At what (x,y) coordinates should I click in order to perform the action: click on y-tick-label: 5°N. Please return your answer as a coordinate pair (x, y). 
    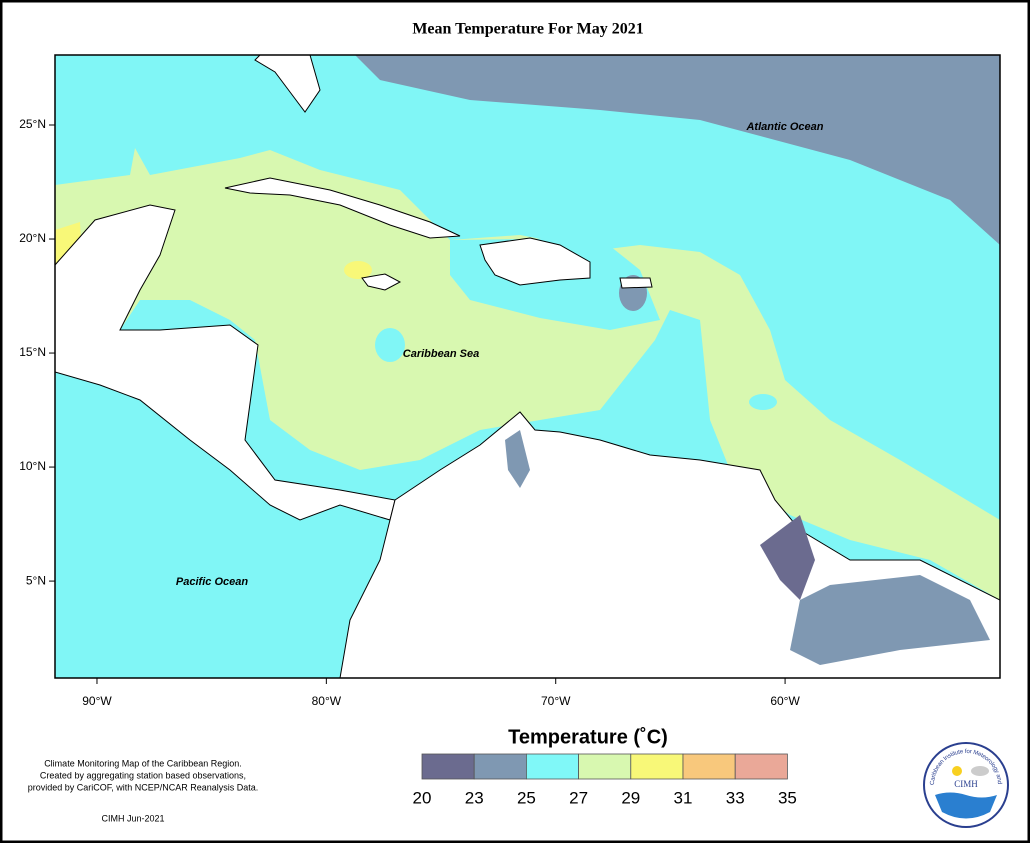
    Looking at the image, I should click on (36, 580).